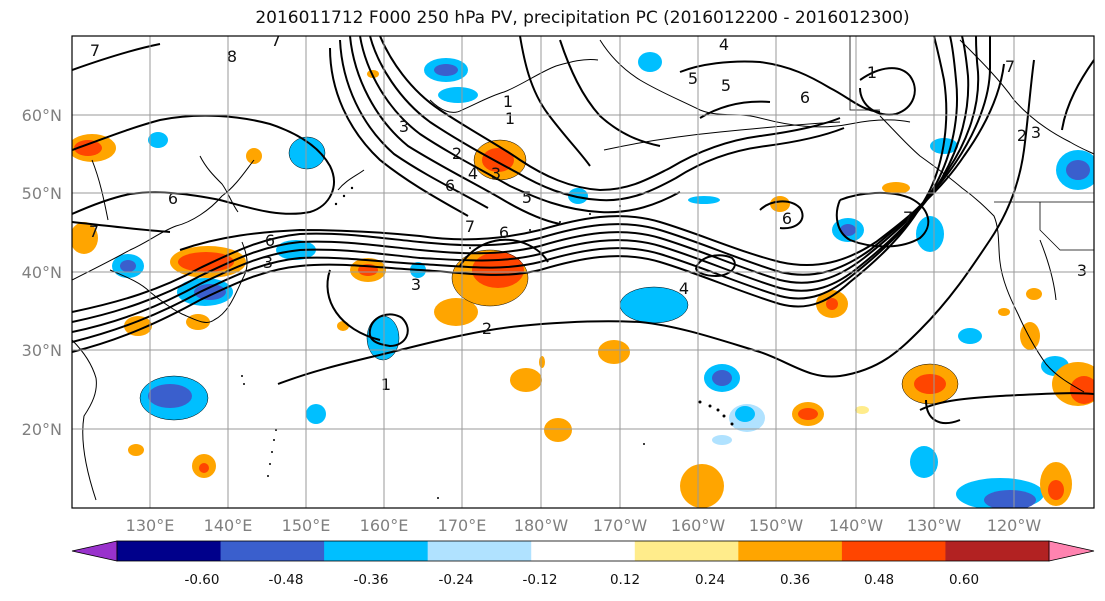  Describe the element at coordinates (42, 115) in the screenshot. I see `lat-tick-label: 60°N` at that location.